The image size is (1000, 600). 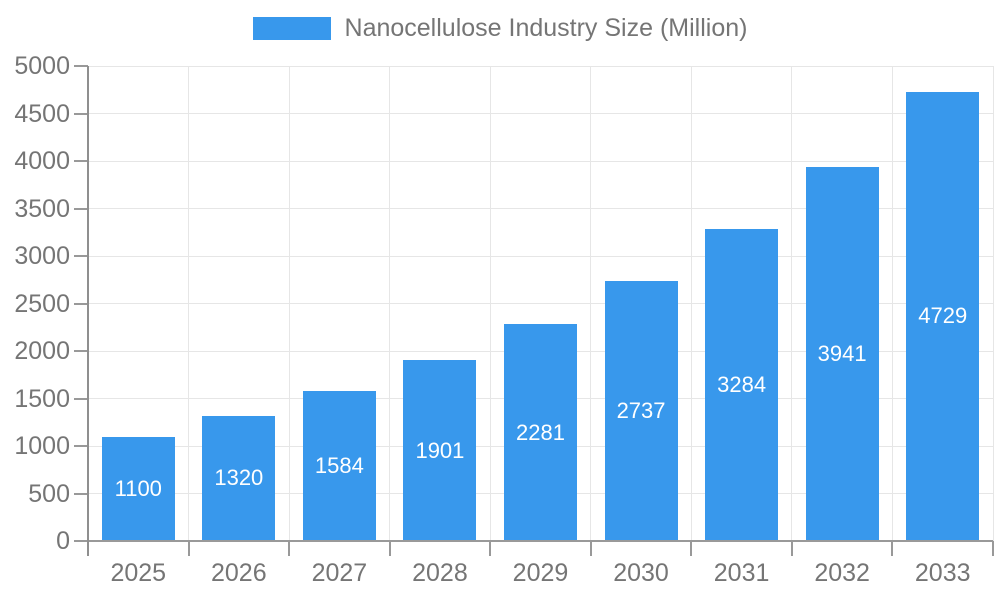 I want to click on x-axis-tick-label: 2031, so click(x=741, y=573).